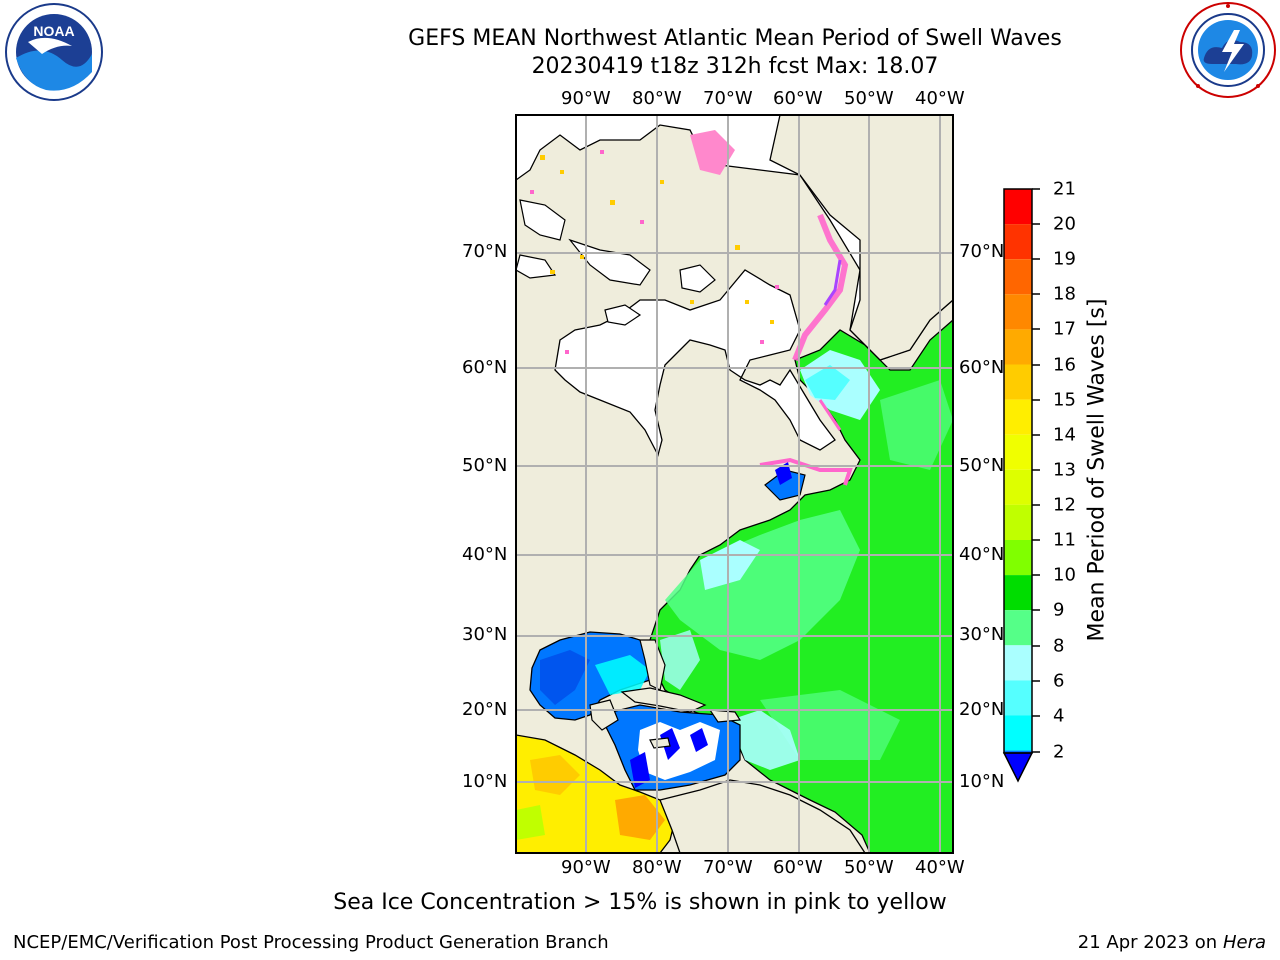 The image size is (1280, 960). Describe the element at coordinates (657, 867) in the screenshot. I see `lon-label-bottom: 80°W` at that location.